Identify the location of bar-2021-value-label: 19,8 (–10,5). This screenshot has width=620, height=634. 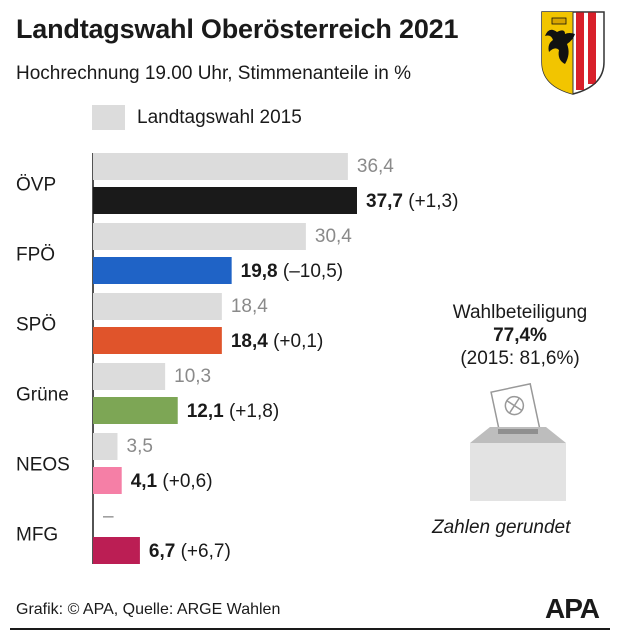
(292, 271).